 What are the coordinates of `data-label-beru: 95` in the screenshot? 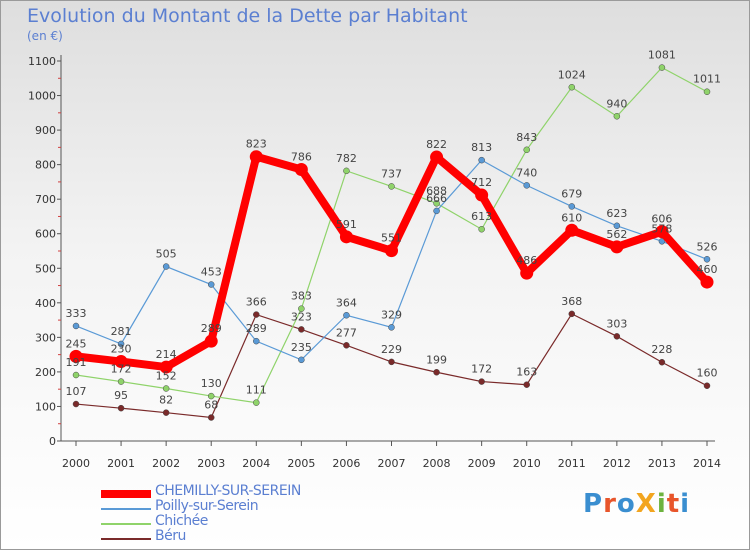 It's located at (121, 395).